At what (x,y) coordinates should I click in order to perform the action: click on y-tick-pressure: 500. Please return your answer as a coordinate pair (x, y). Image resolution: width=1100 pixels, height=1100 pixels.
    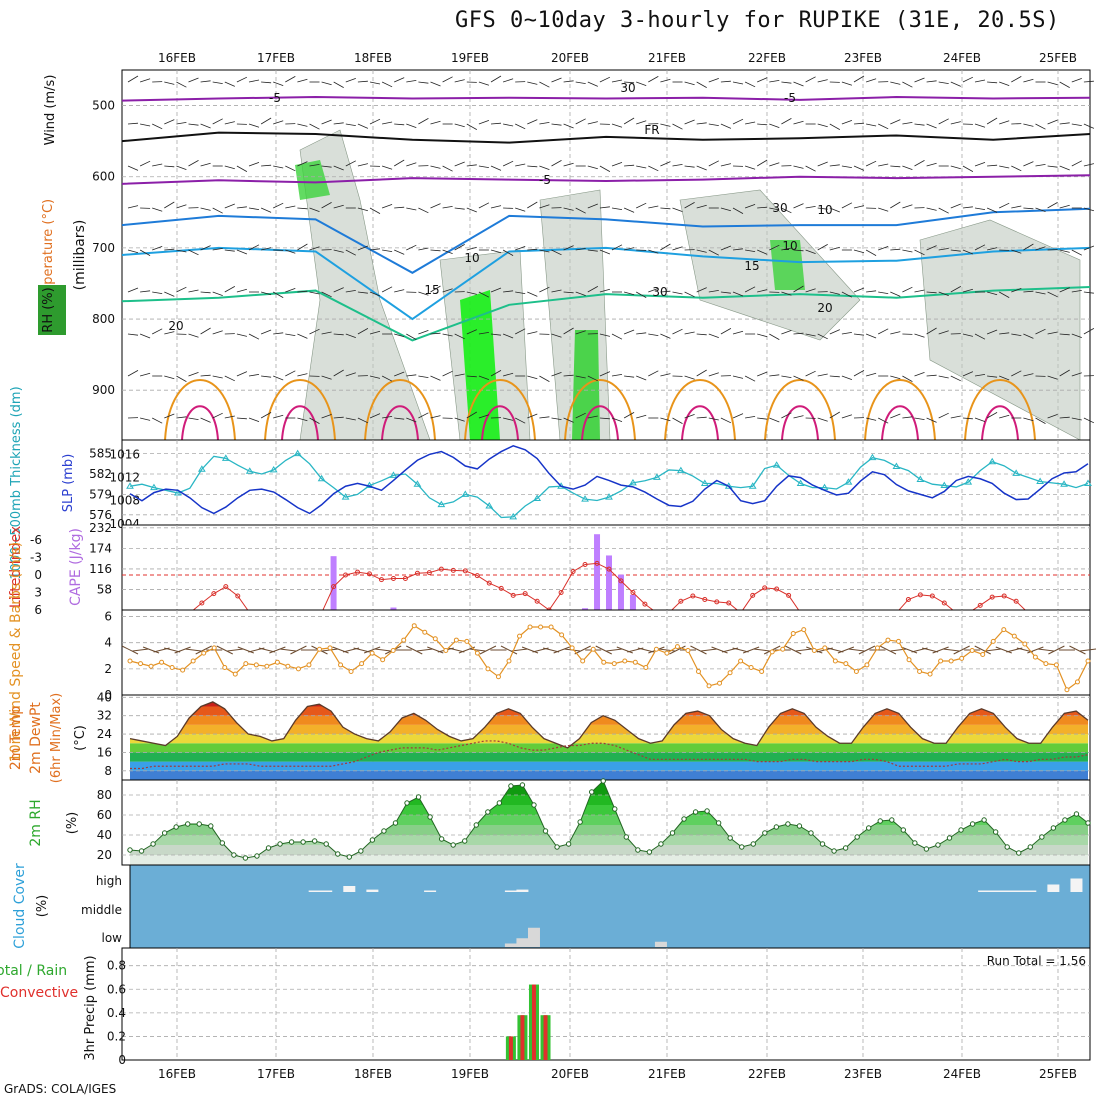
    Looking at the image, I should click on (103, 106).